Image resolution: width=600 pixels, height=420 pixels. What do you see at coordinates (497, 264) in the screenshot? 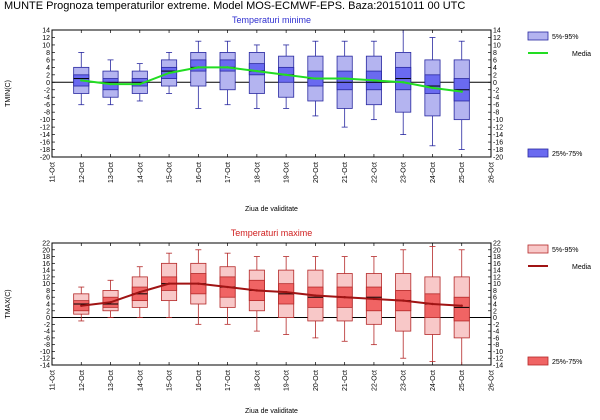
I see `y-tick-label-right: 16` at bounding box center [497, 264].